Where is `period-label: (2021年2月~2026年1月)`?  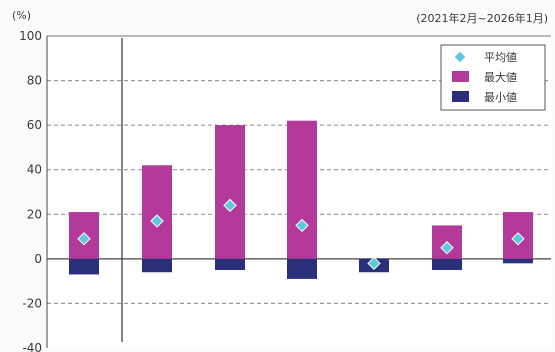
period-label: (2021年2月~2026年1月) is located at coordinates (482, 18).